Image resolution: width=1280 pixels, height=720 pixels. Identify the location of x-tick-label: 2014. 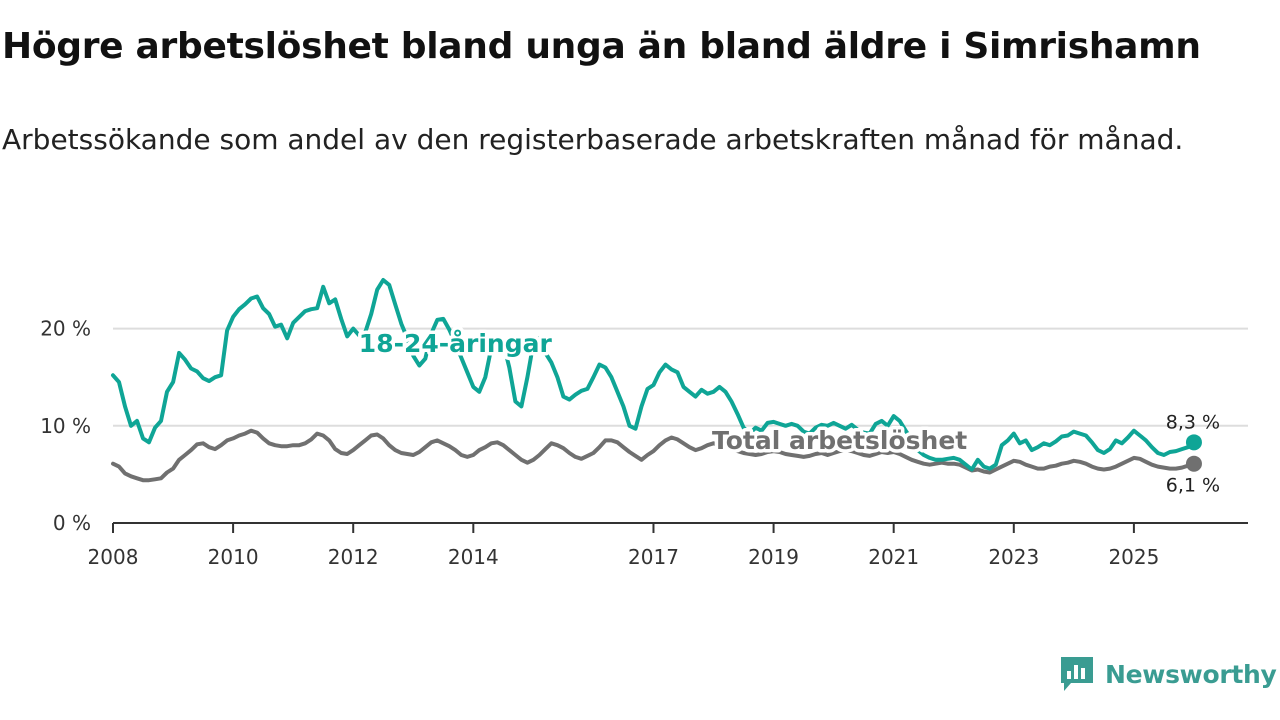
(473, 557).